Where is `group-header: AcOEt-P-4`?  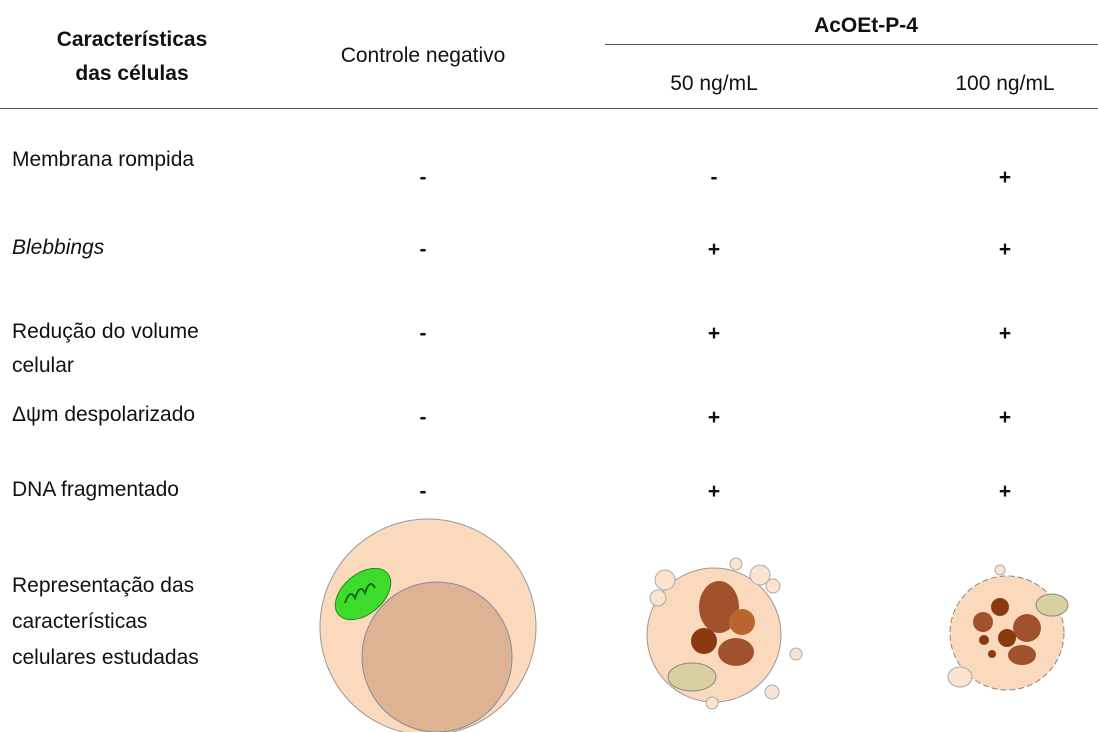 group-header: AcOEt-P-4 is located at coordinates (866, 25).